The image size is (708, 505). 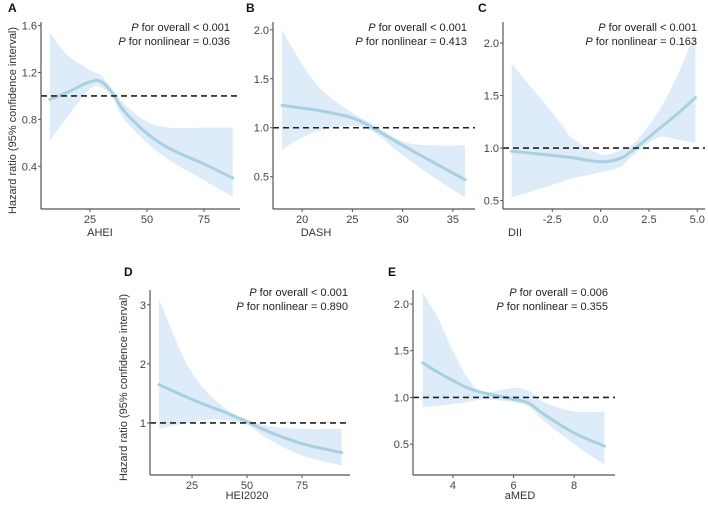 I want to click on p-value-annotation: P for nonlinear = 0.355, so click(x=552, y=307).